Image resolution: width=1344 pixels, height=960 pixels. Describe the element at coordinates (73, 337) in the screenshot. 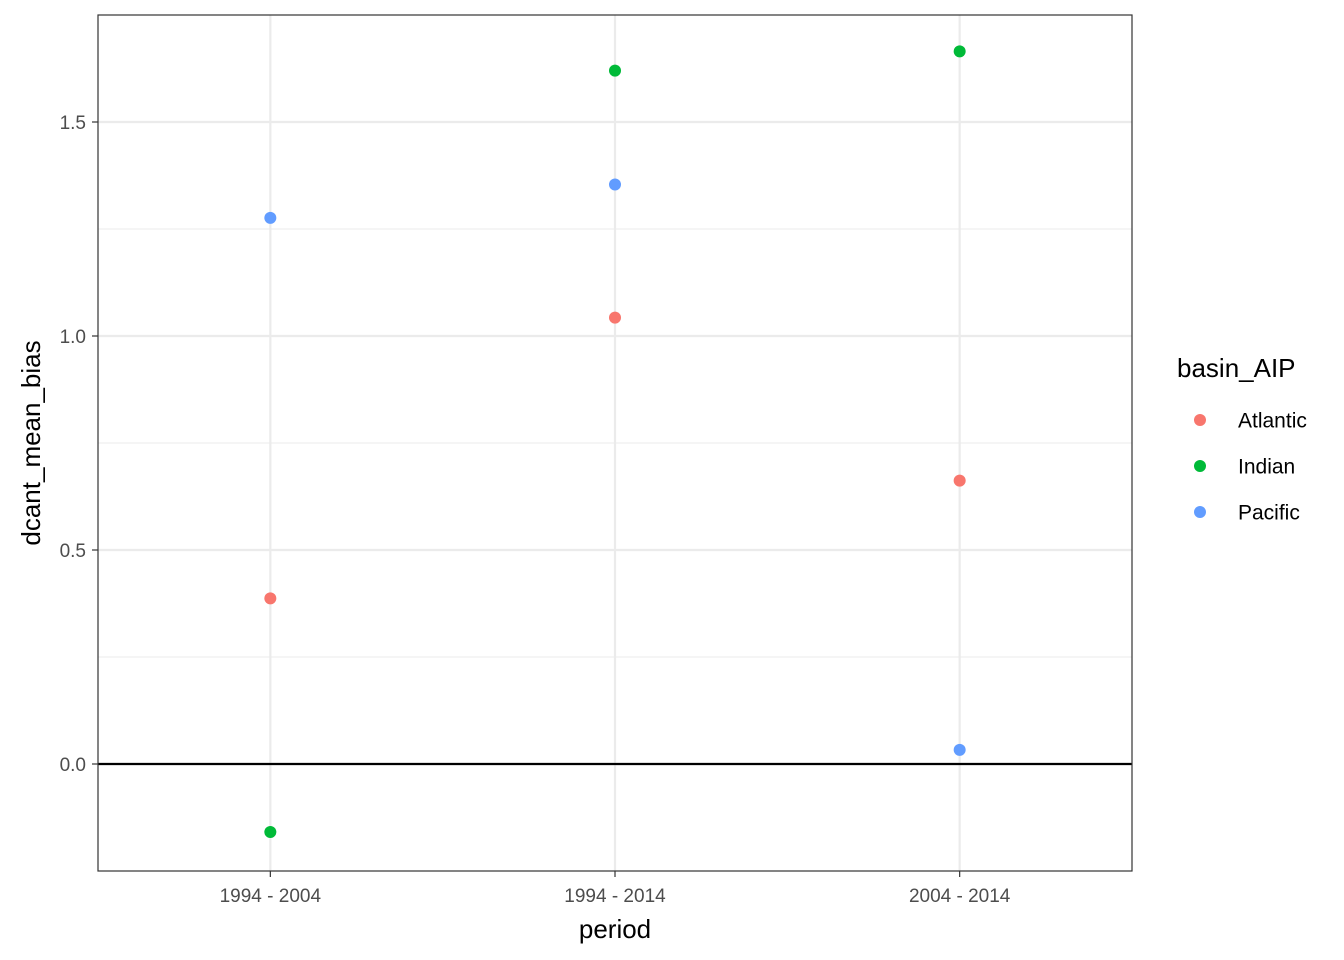

I see `y-tick-label: 1.0` at that location.